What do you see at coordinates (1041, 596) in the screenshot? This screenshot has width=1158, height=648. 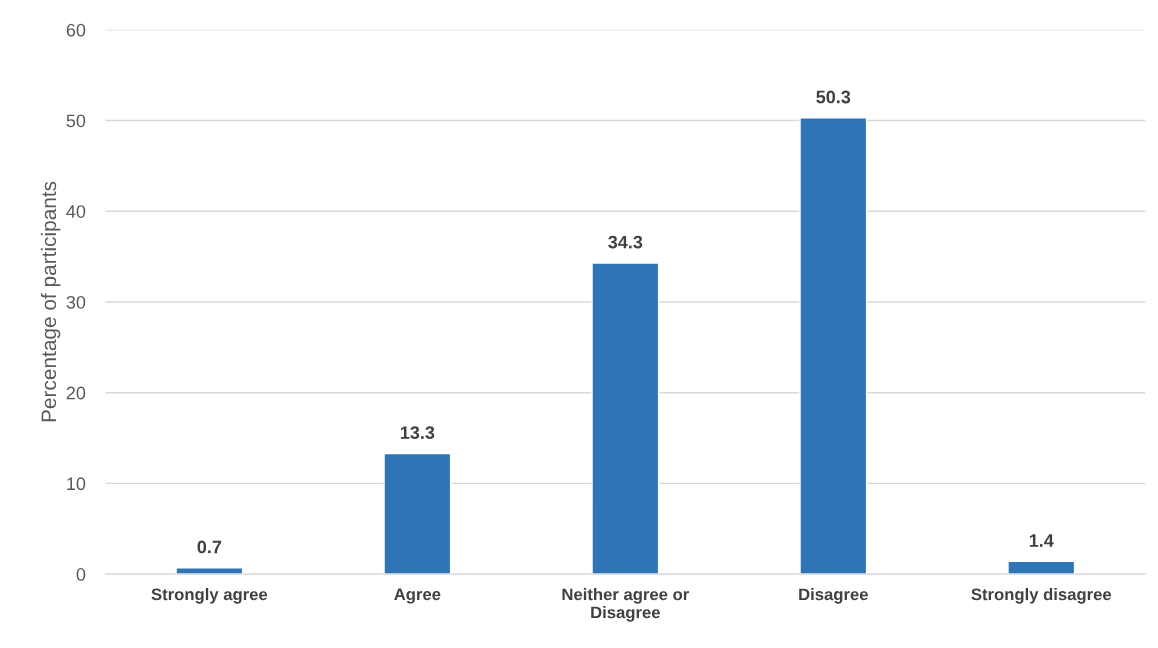 I see `x-tick-label: Strongly disagree` at bounding box center [1041, 596].